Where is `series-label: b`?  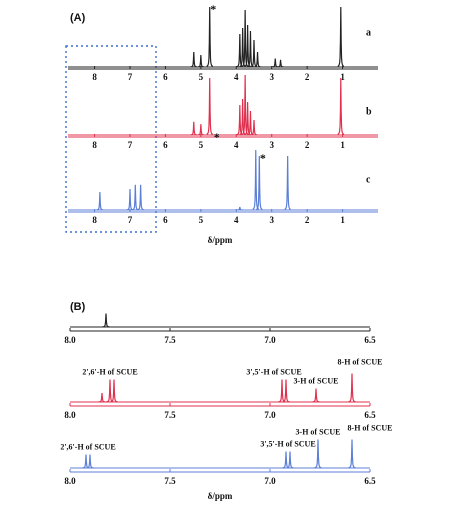
series-label: b is located at coordinates (369, 111).